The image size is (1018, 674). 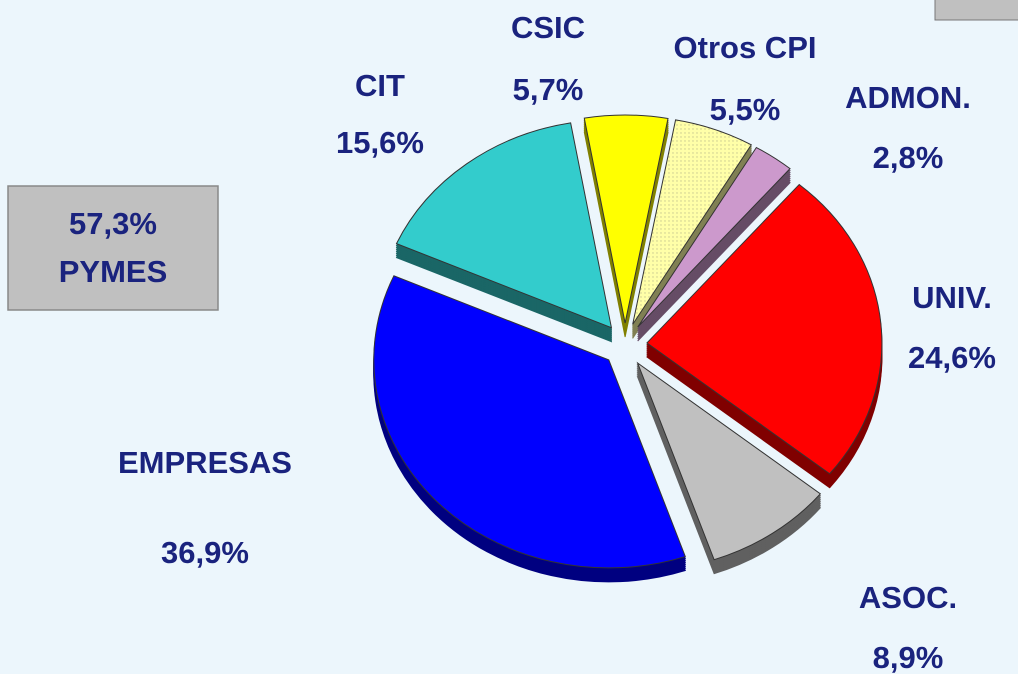 I want to click on annotation-box, so click(x=113, y=248).